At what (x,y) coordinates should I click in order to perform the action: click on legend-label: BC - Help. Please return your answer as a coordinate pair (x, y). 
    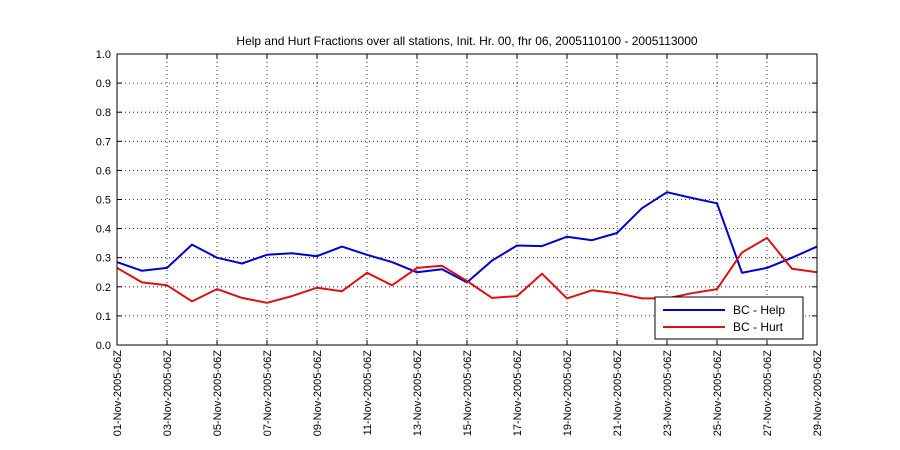
    Looking at the image, I should click on (759, 310).